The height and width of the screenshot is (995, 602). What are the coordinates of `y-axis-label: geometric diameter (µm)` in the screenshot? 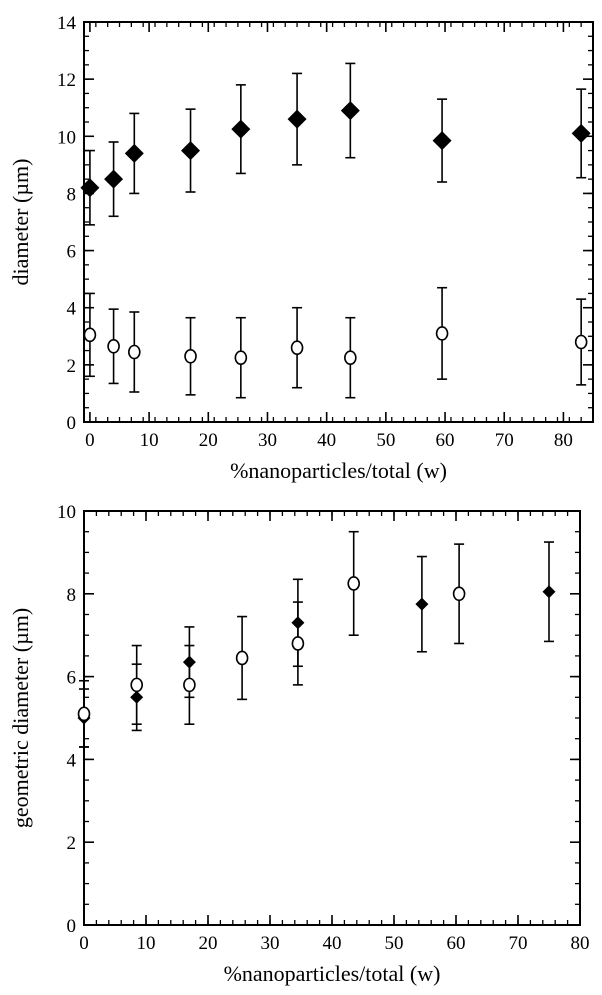 It's located at (20, 718).